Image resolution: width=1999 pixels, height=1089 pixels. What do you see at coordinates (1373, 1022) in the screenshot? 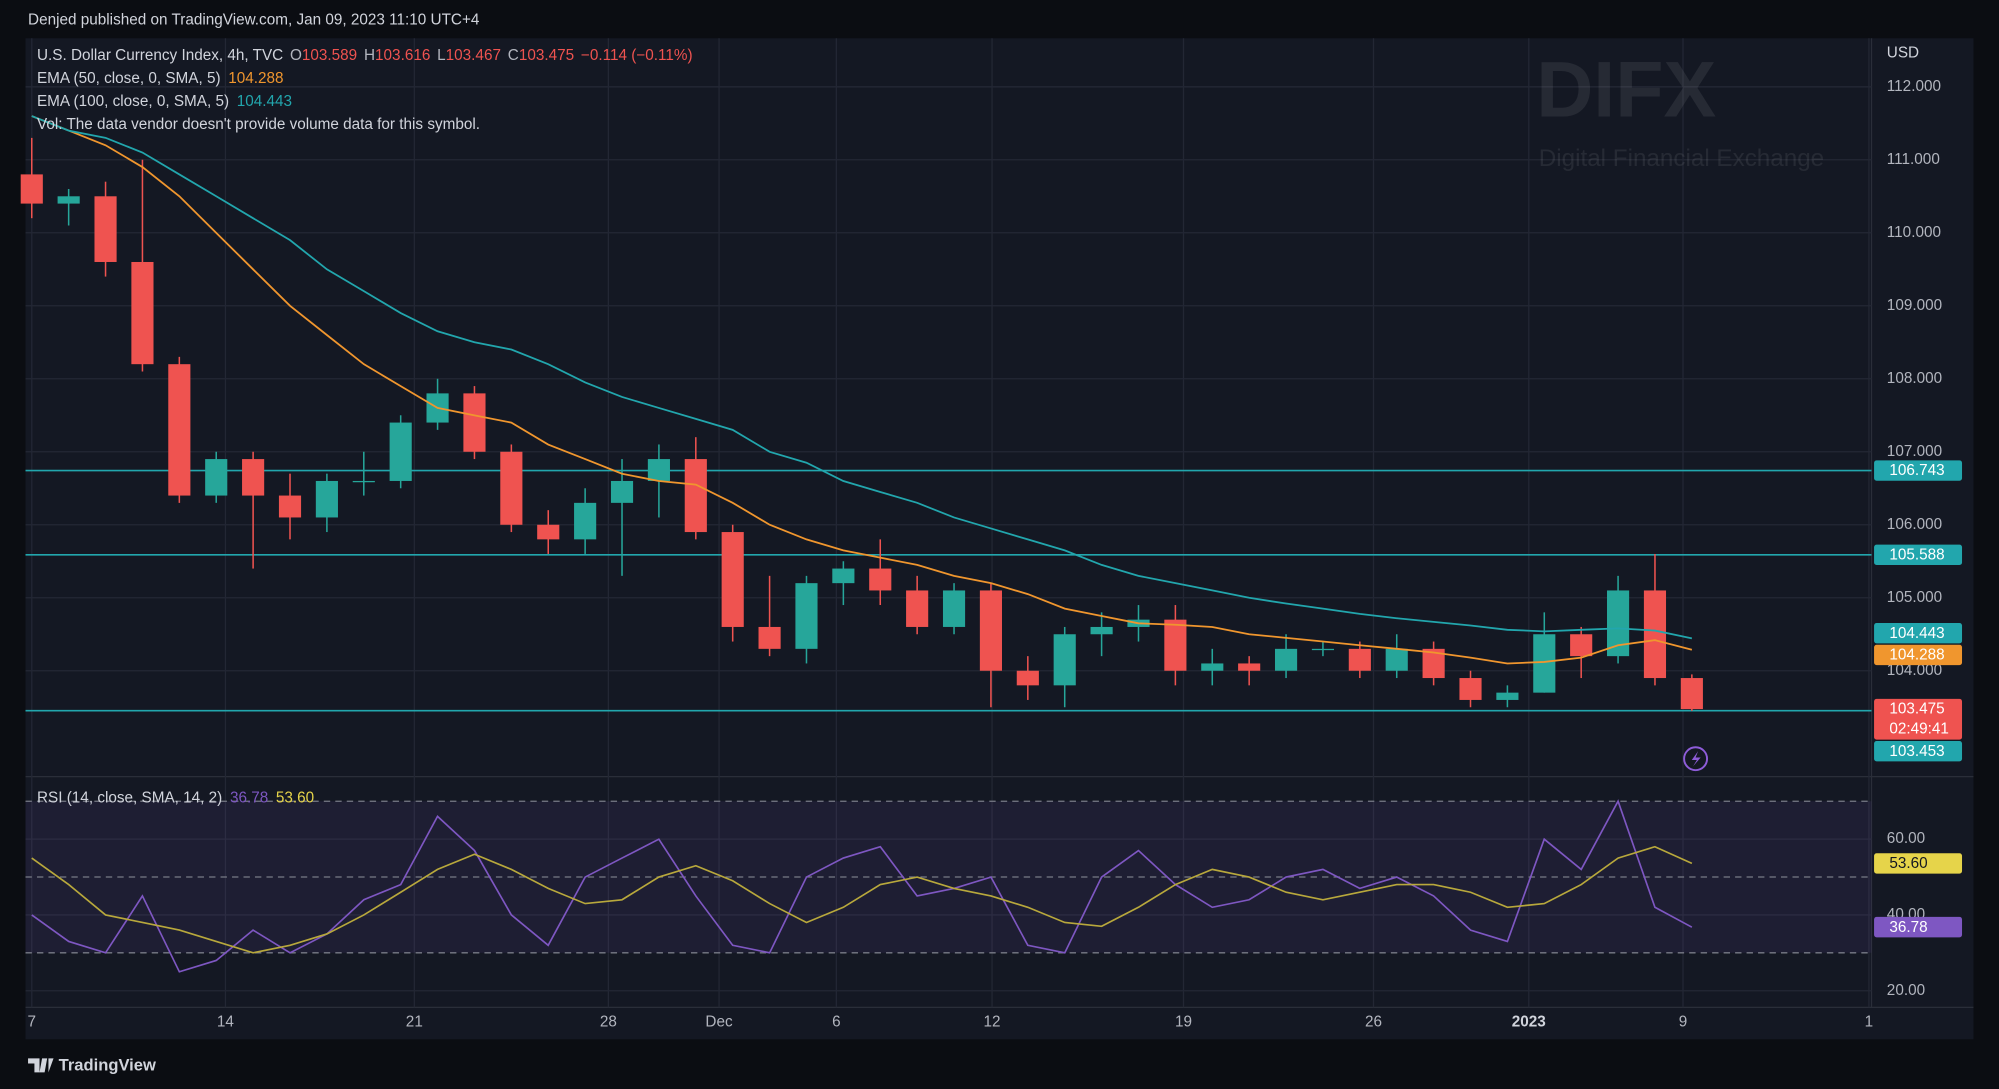
I see `x-tick-label: 26` at bounding box center [1373, 1022].